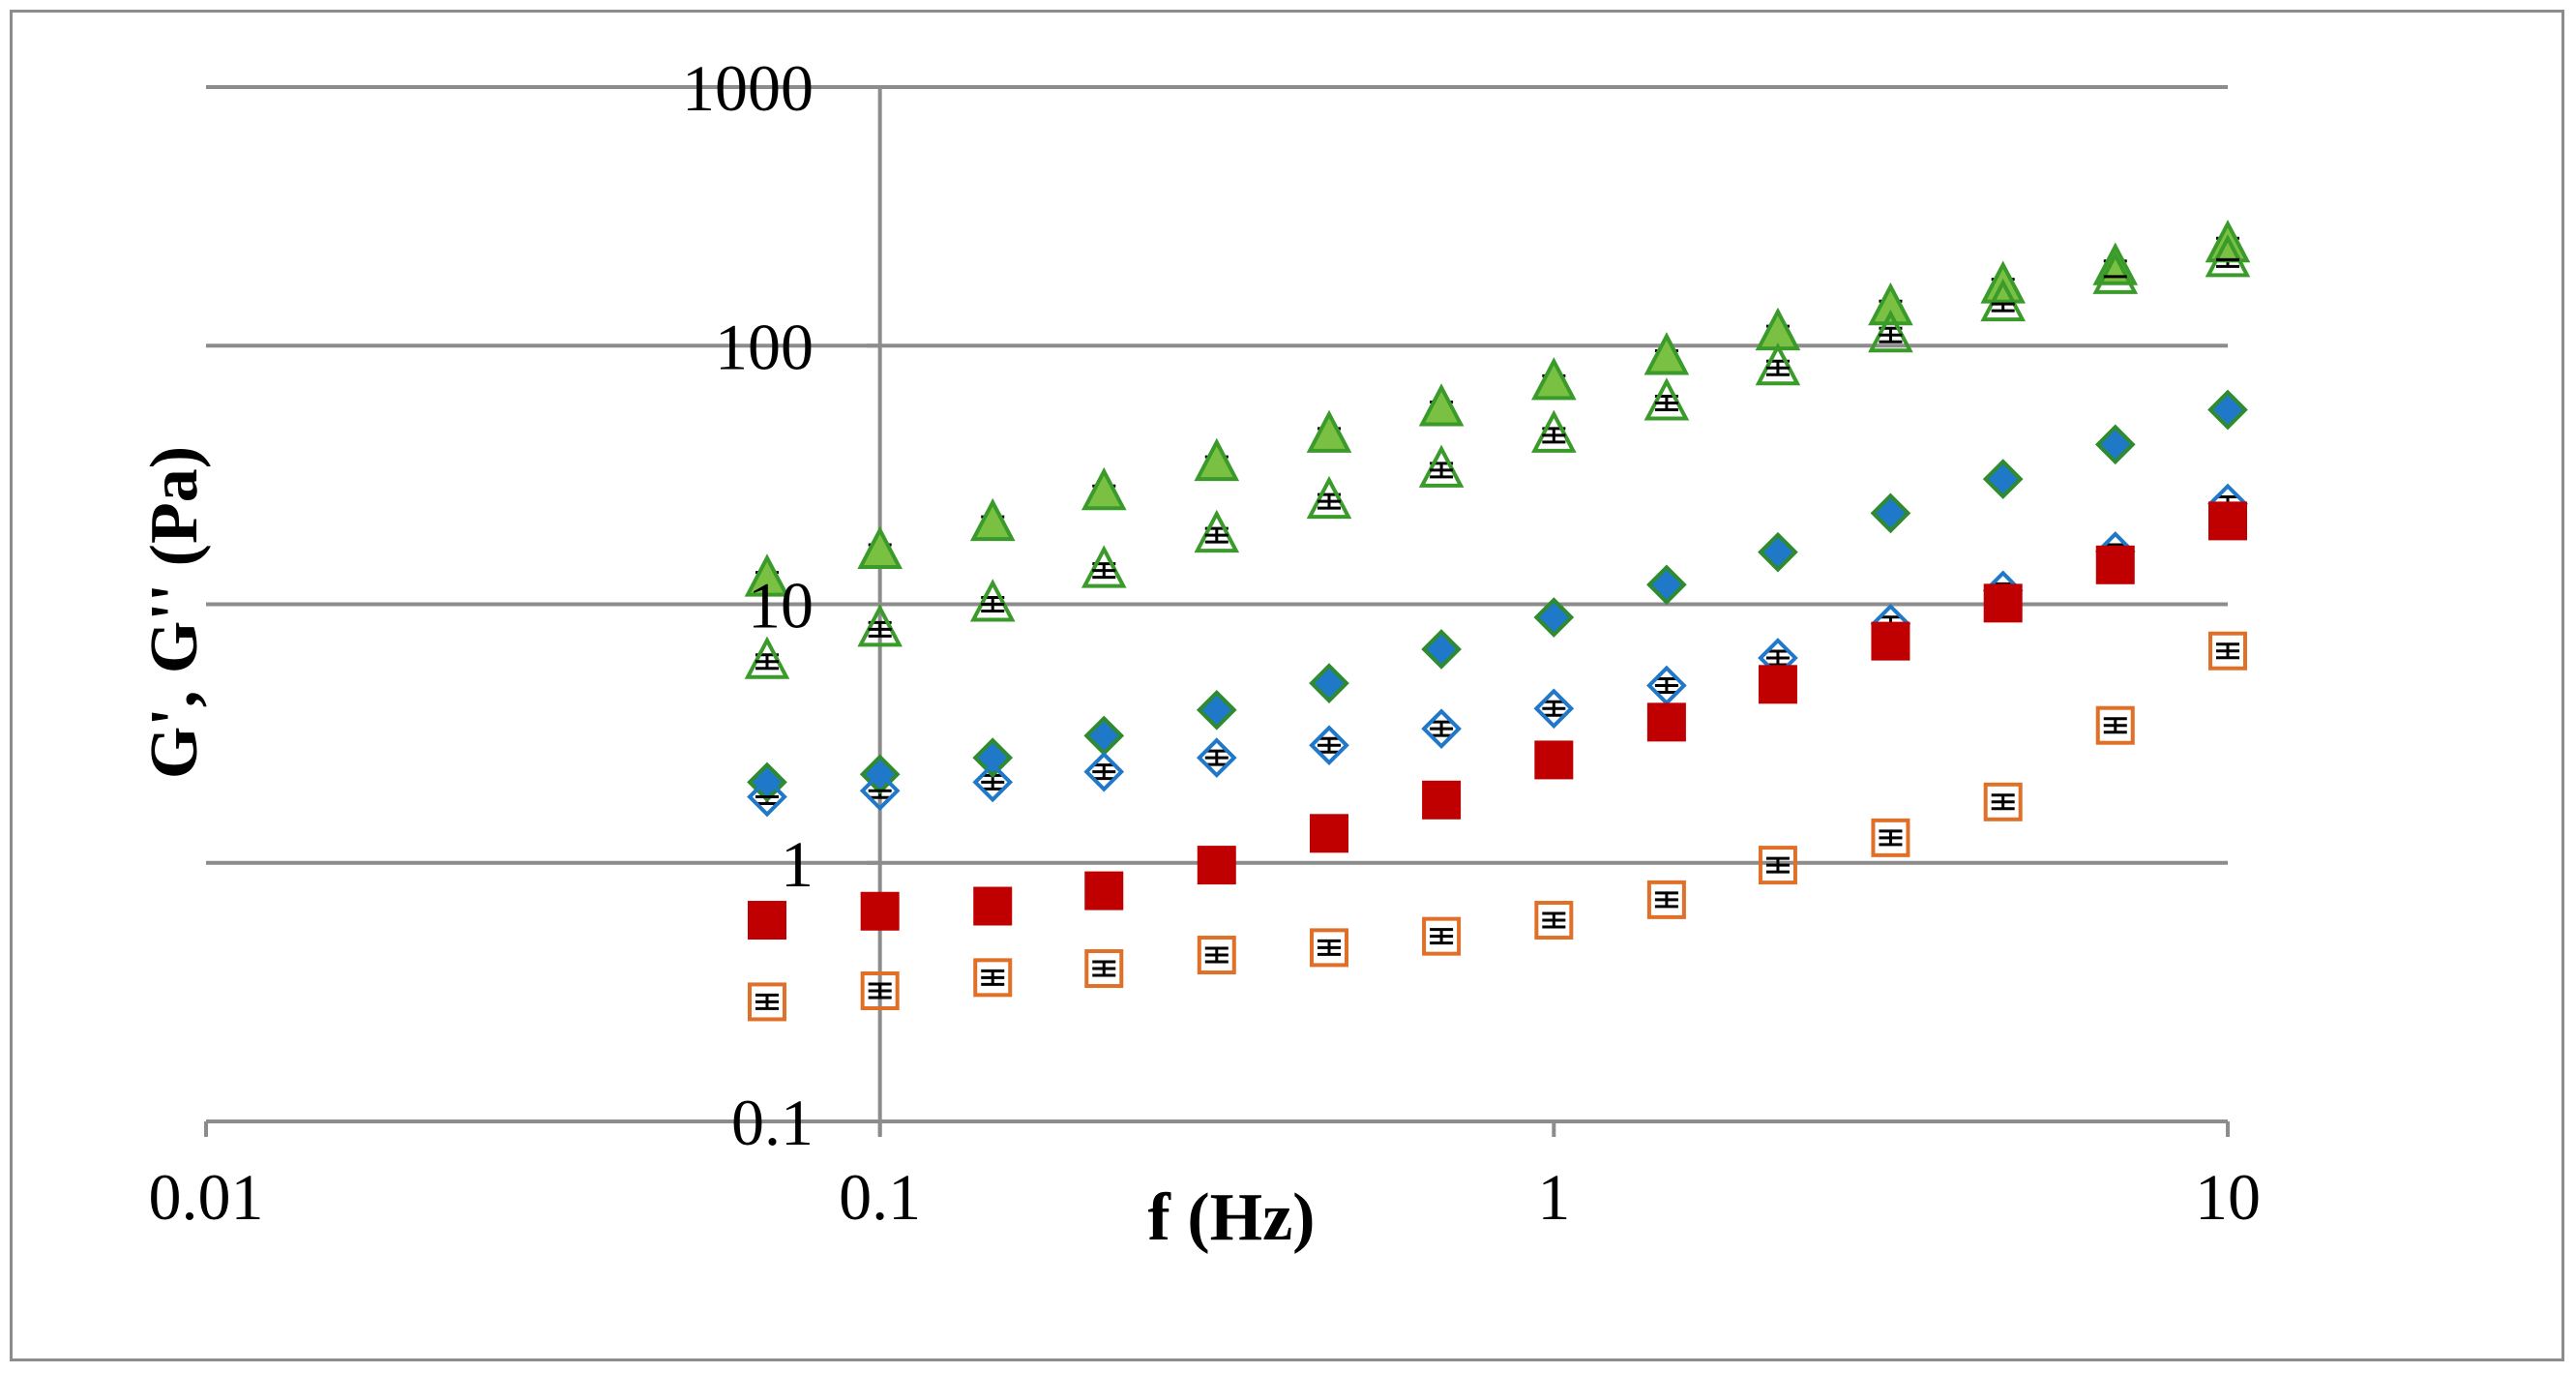 The image size is (2576, 1373). What do you see at coordinates (206, 1197) in the screenshot?
I see `x-tick-label: 0.01` at bounding box center [206, 1197].